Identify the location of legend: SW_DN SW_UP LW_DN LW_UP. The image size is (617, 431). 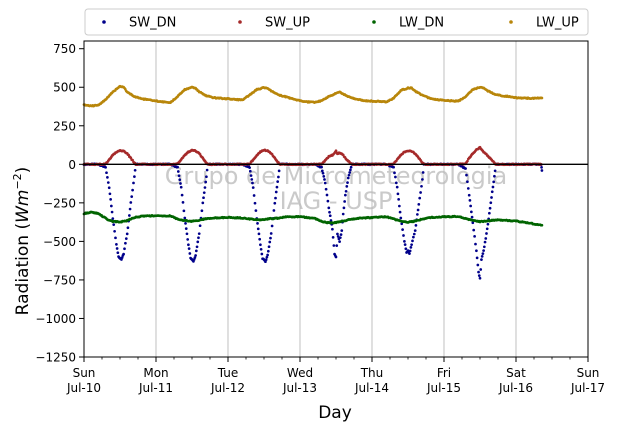
(336, 22).